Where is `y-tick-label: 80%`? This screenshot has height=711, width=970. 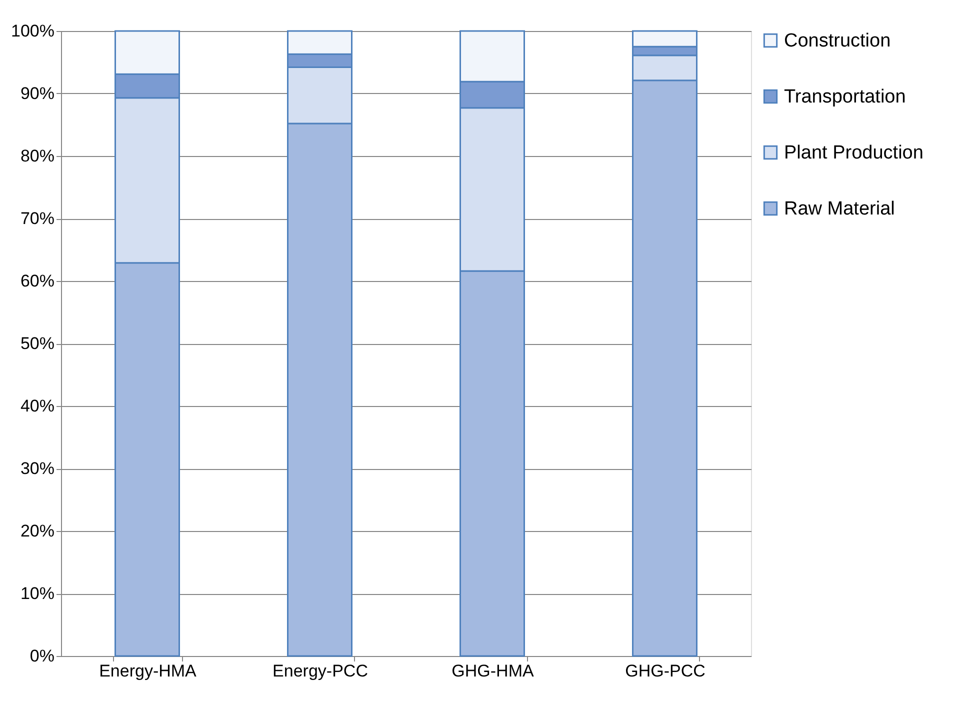 y-tick-label: 80% is located at coordinates (37, 156).